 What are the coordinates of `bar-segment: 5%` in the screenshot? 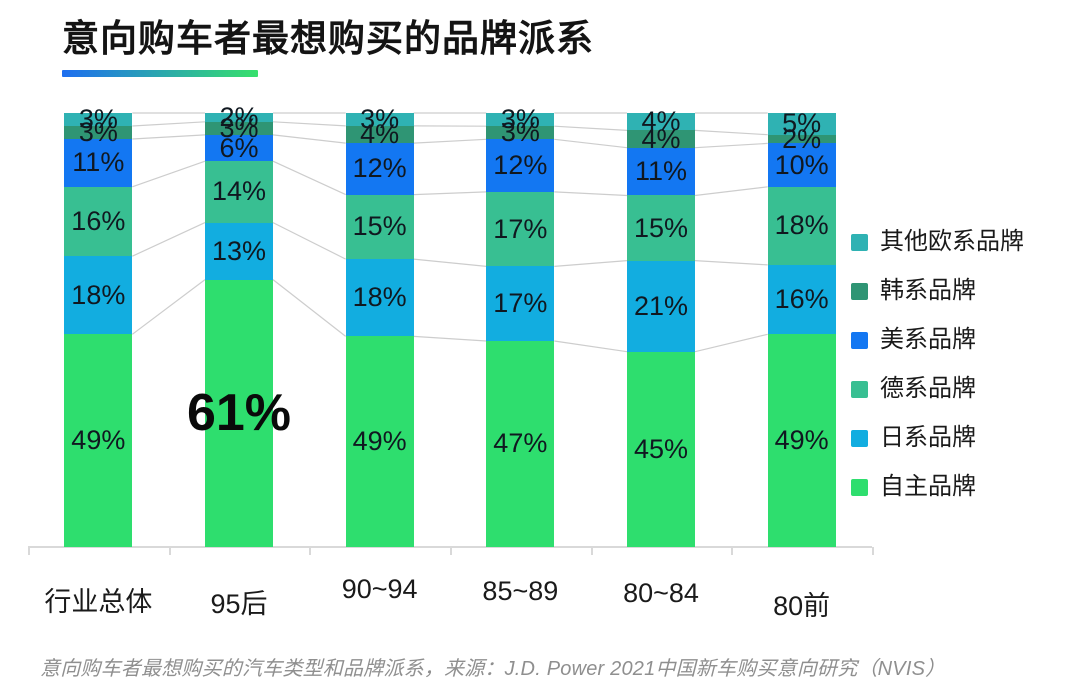 It's located at (801, 123).